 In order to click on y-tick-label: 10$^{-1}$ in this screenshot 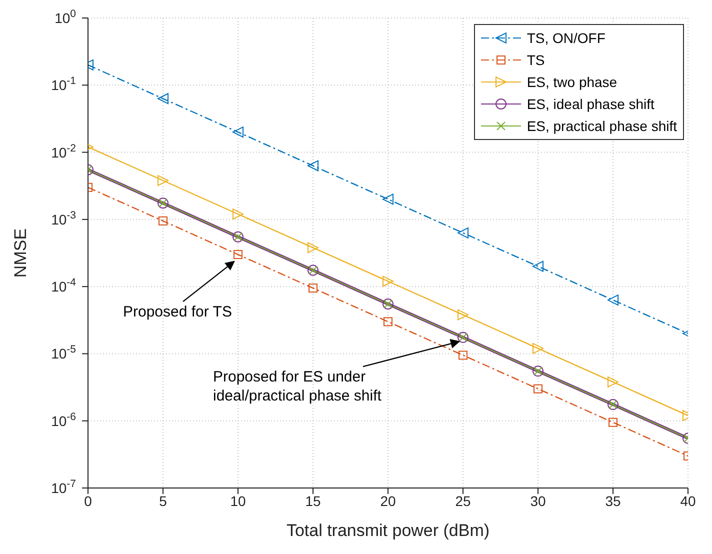, I will do `click(63, 84)`.